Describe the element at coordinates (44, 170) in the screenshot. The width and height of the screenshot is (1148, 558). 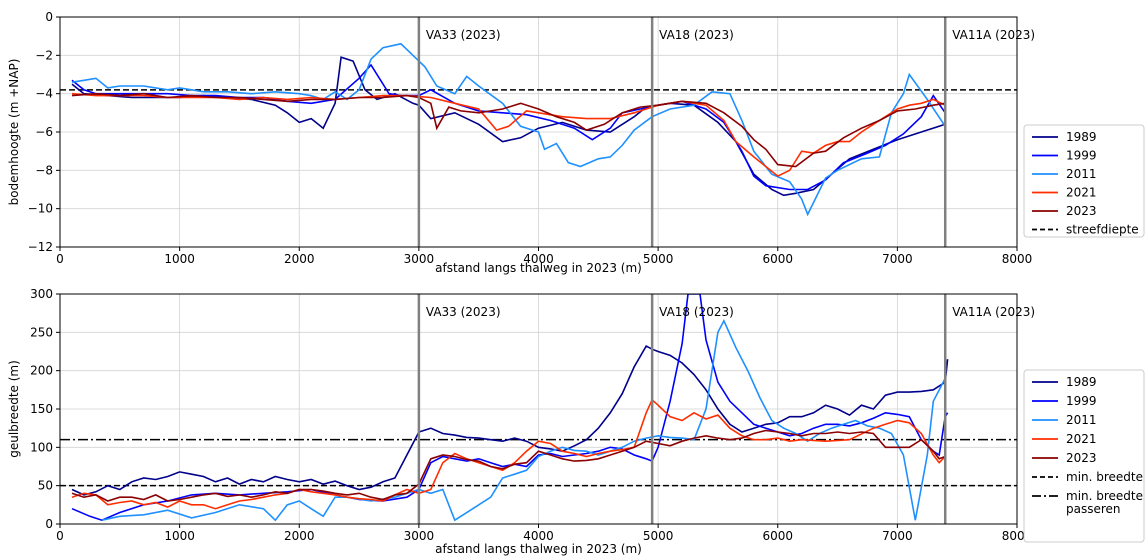
I see `y-tick-label: −8` at that location.